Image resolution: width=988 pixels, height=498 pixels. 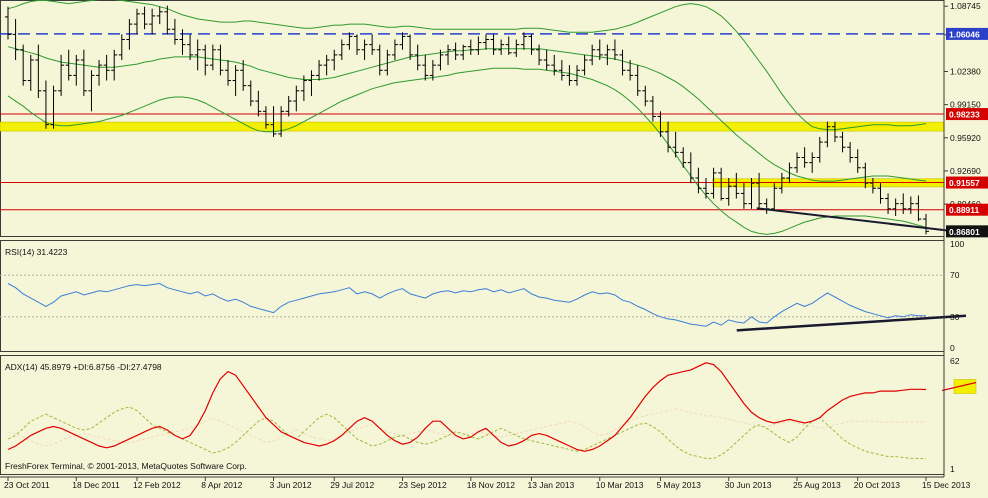 What do you see at coordinates (967, 182) in the screenshot?
I see `price-label-0.91557: 0.91557` at bounding box center [967, 182].